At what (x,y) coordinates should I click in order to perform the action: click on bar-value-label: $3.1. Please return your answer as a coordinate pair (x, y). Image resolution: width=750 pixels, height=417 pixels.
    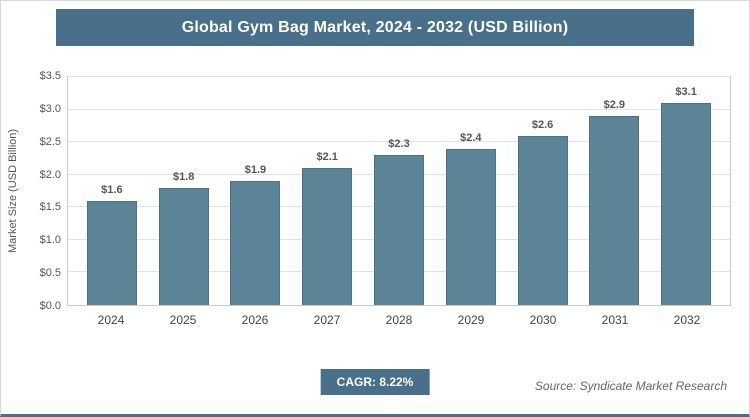
    Looking at the image, I should click on (686, 92).